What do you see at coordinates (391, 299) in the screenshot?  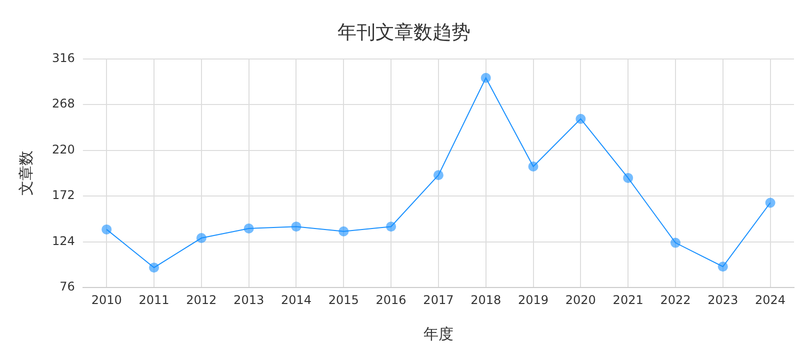 I see `x-tick-label: 2016` at bounding box center [391, 299].